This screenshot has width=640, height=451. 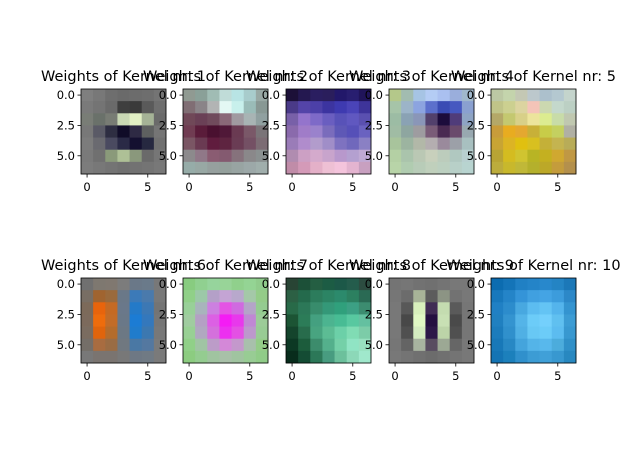 I want to click on panel-title: Weights of Kernel nr: 7, so click(x=225, y=266).